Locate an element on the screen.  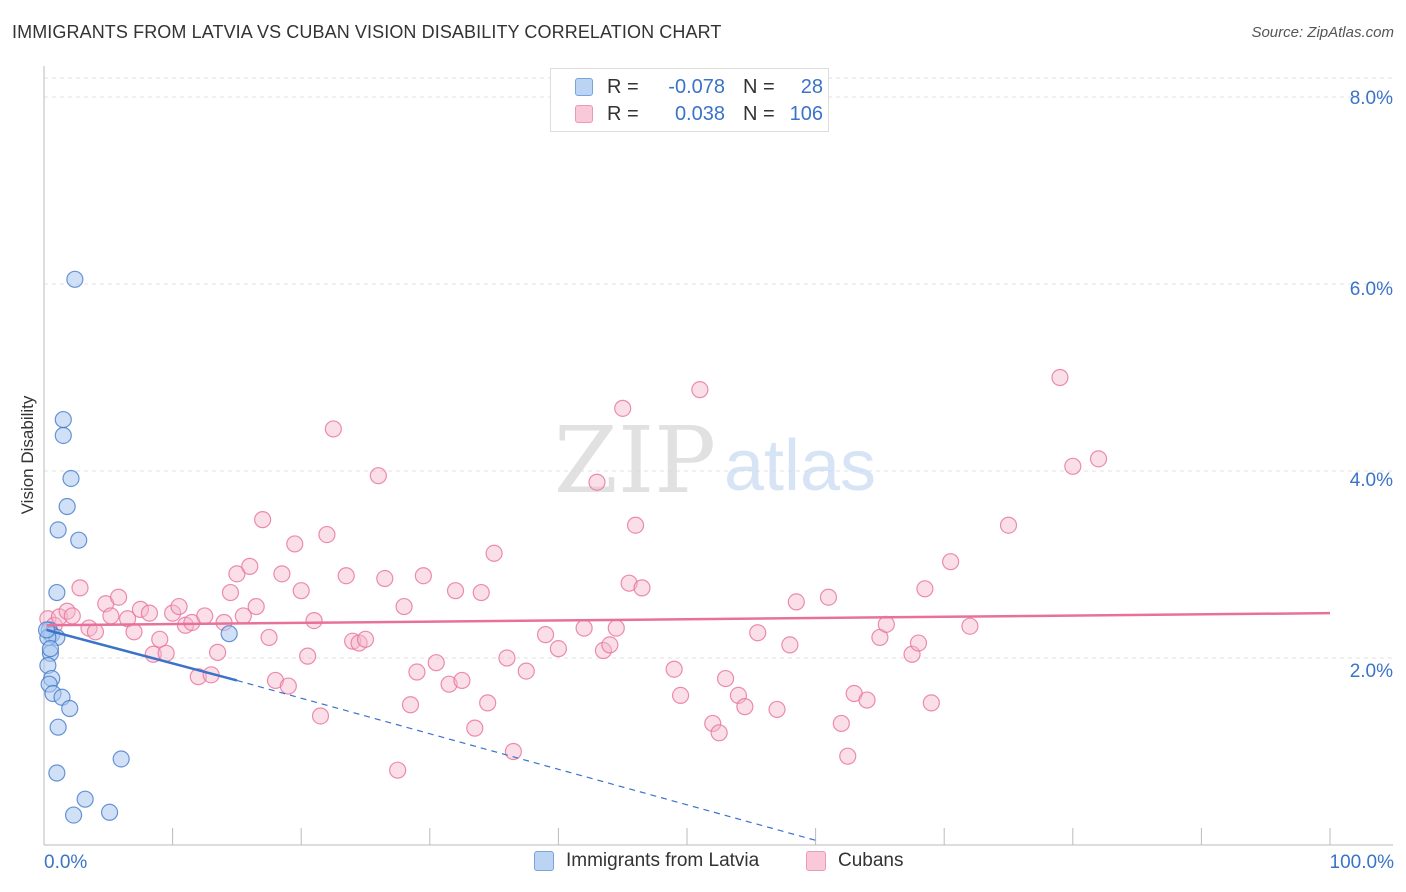
legend-item-latvia: Immigrants from Latvia is located at coordinates (646, 861).